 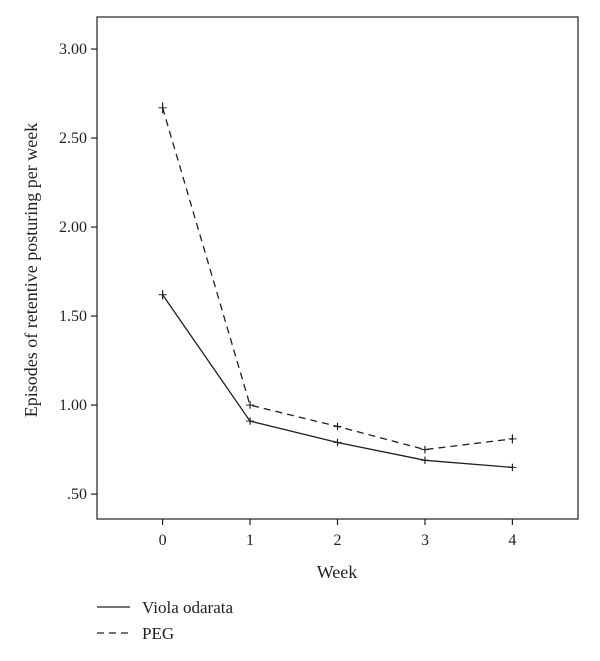 What do you see at coordinates (250, 540) in the screenshot?
I see `x-tick-label: 1` at bounding box center [250, 540].